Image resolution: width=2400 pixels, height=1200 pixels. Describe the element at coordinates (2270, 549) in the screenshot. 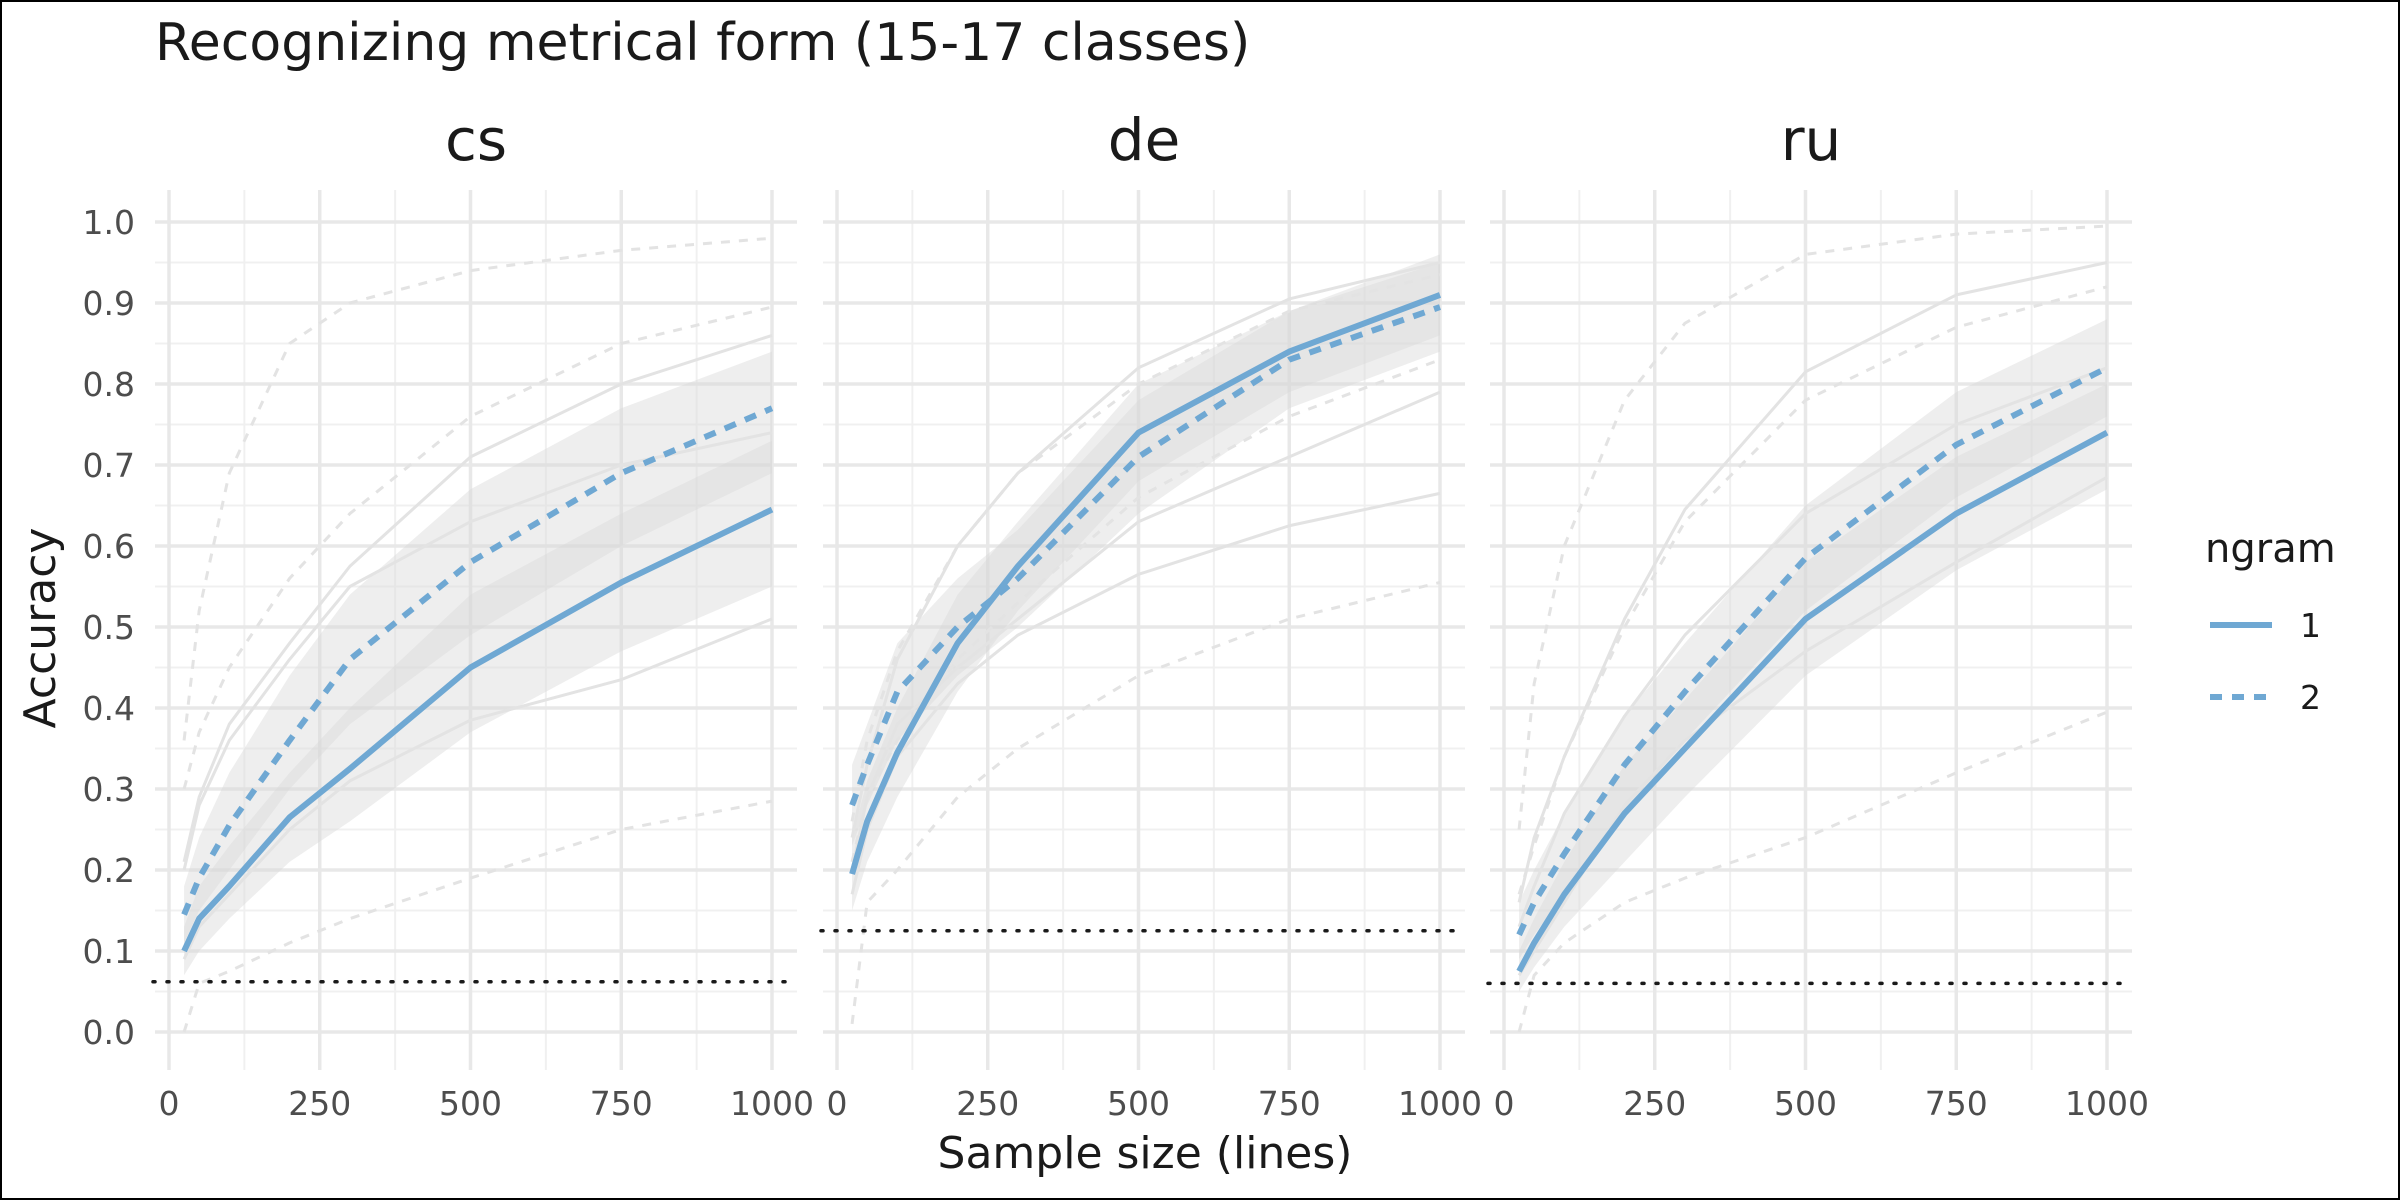

I see `legend-title: ngram` at that location.